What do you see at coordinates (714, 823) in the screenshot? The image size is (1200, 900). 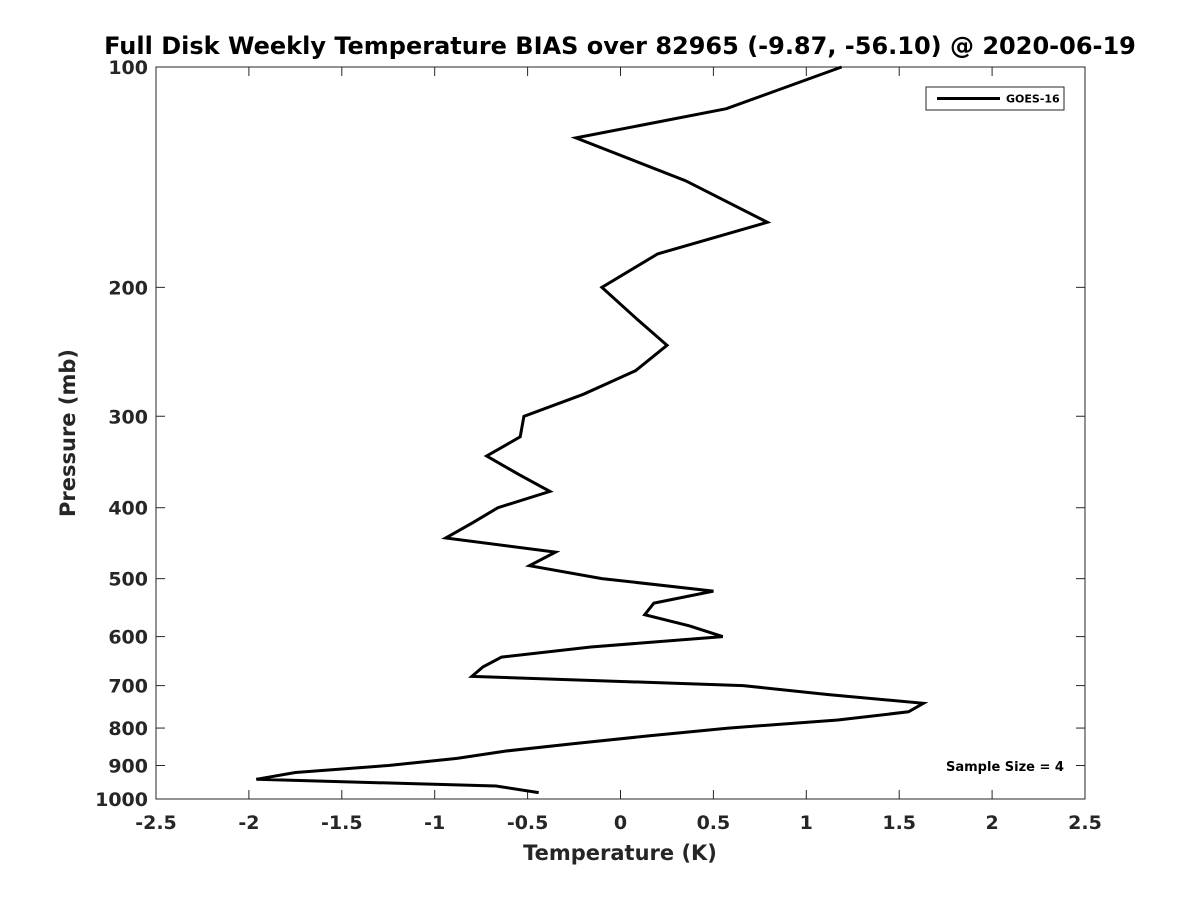 I see `x-tick-label: 0.5` at bounding box center [714, 823].